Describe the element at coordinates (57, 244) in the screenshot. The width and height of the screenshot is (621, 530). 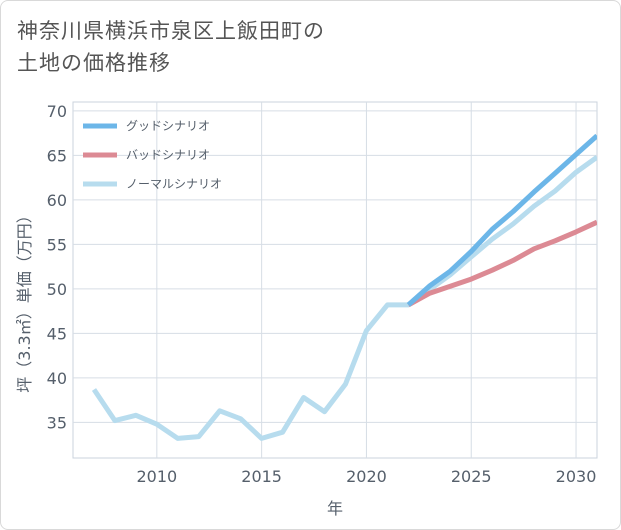
I see `y-tick-label: 55` at that location.